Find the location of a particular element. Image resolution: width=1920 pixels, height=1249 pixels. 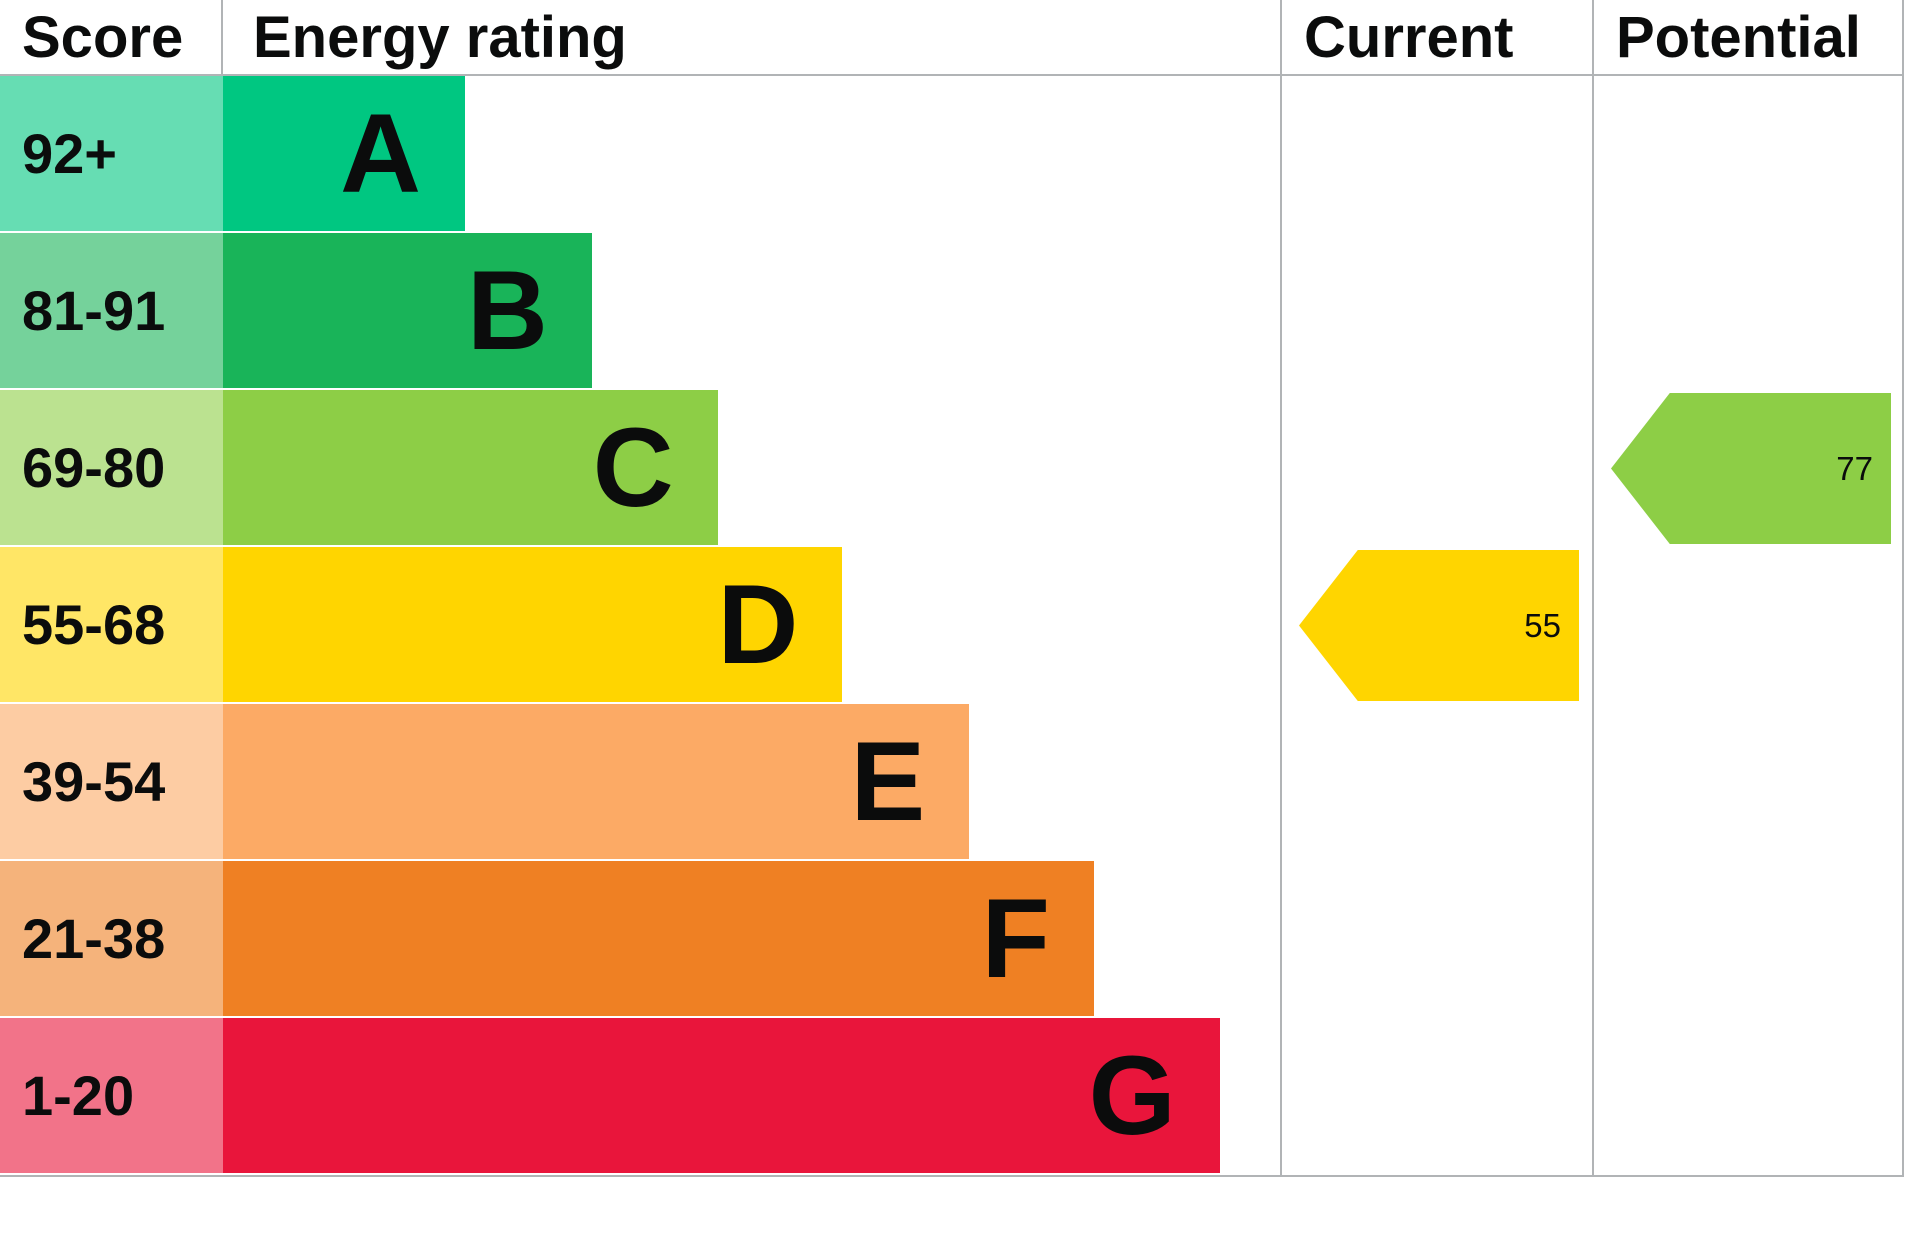

potential-rating-arrow: 77 is located at coordinates (1751, 468).